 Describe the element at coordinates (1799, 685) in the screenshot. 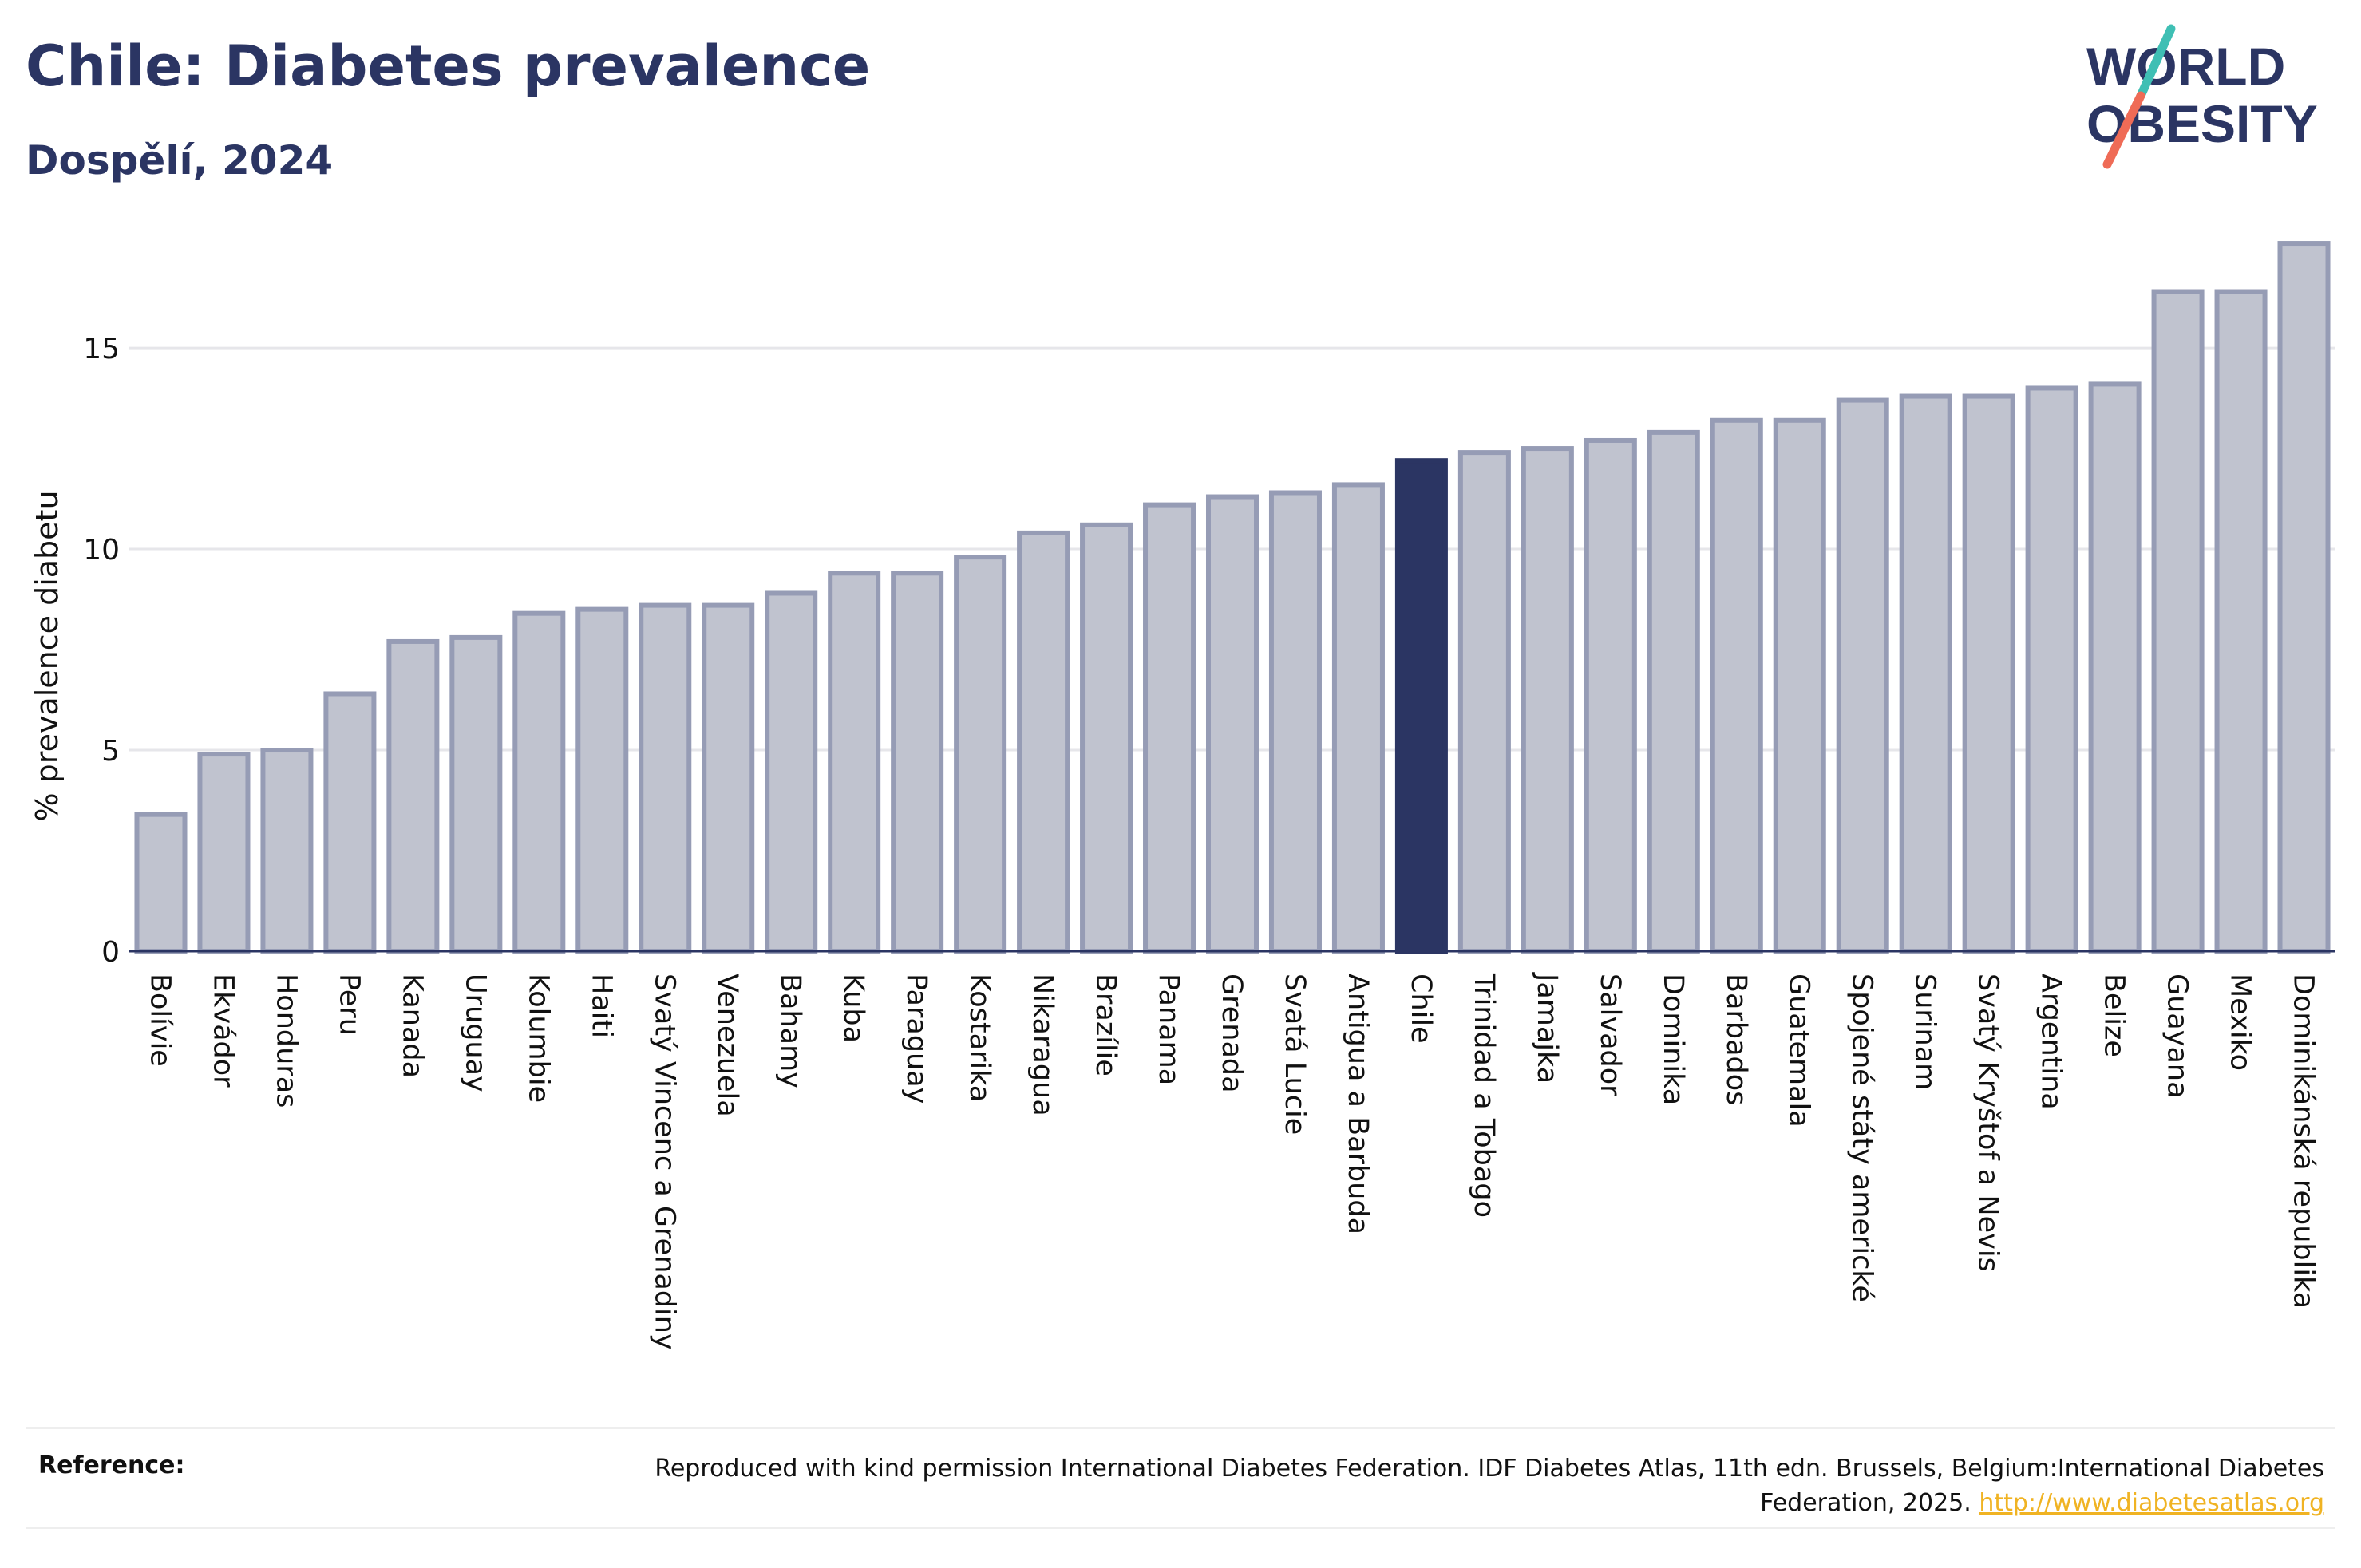

I see `bar-guatemala` at that location.